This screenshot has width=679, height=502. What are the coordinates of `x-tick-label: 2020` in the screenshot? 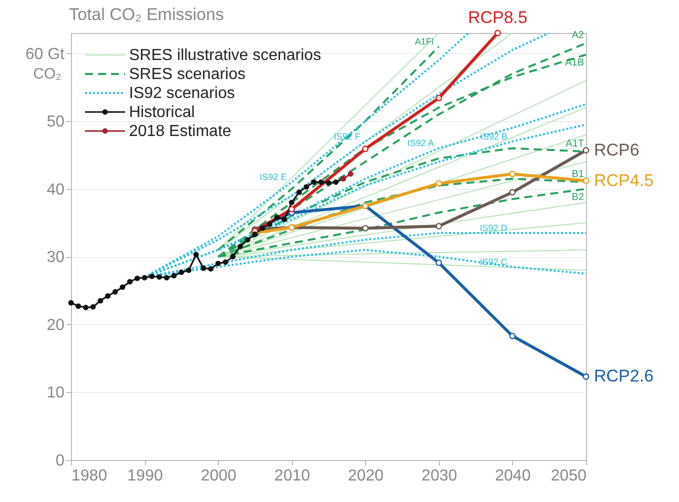 It's located at (366, 476).